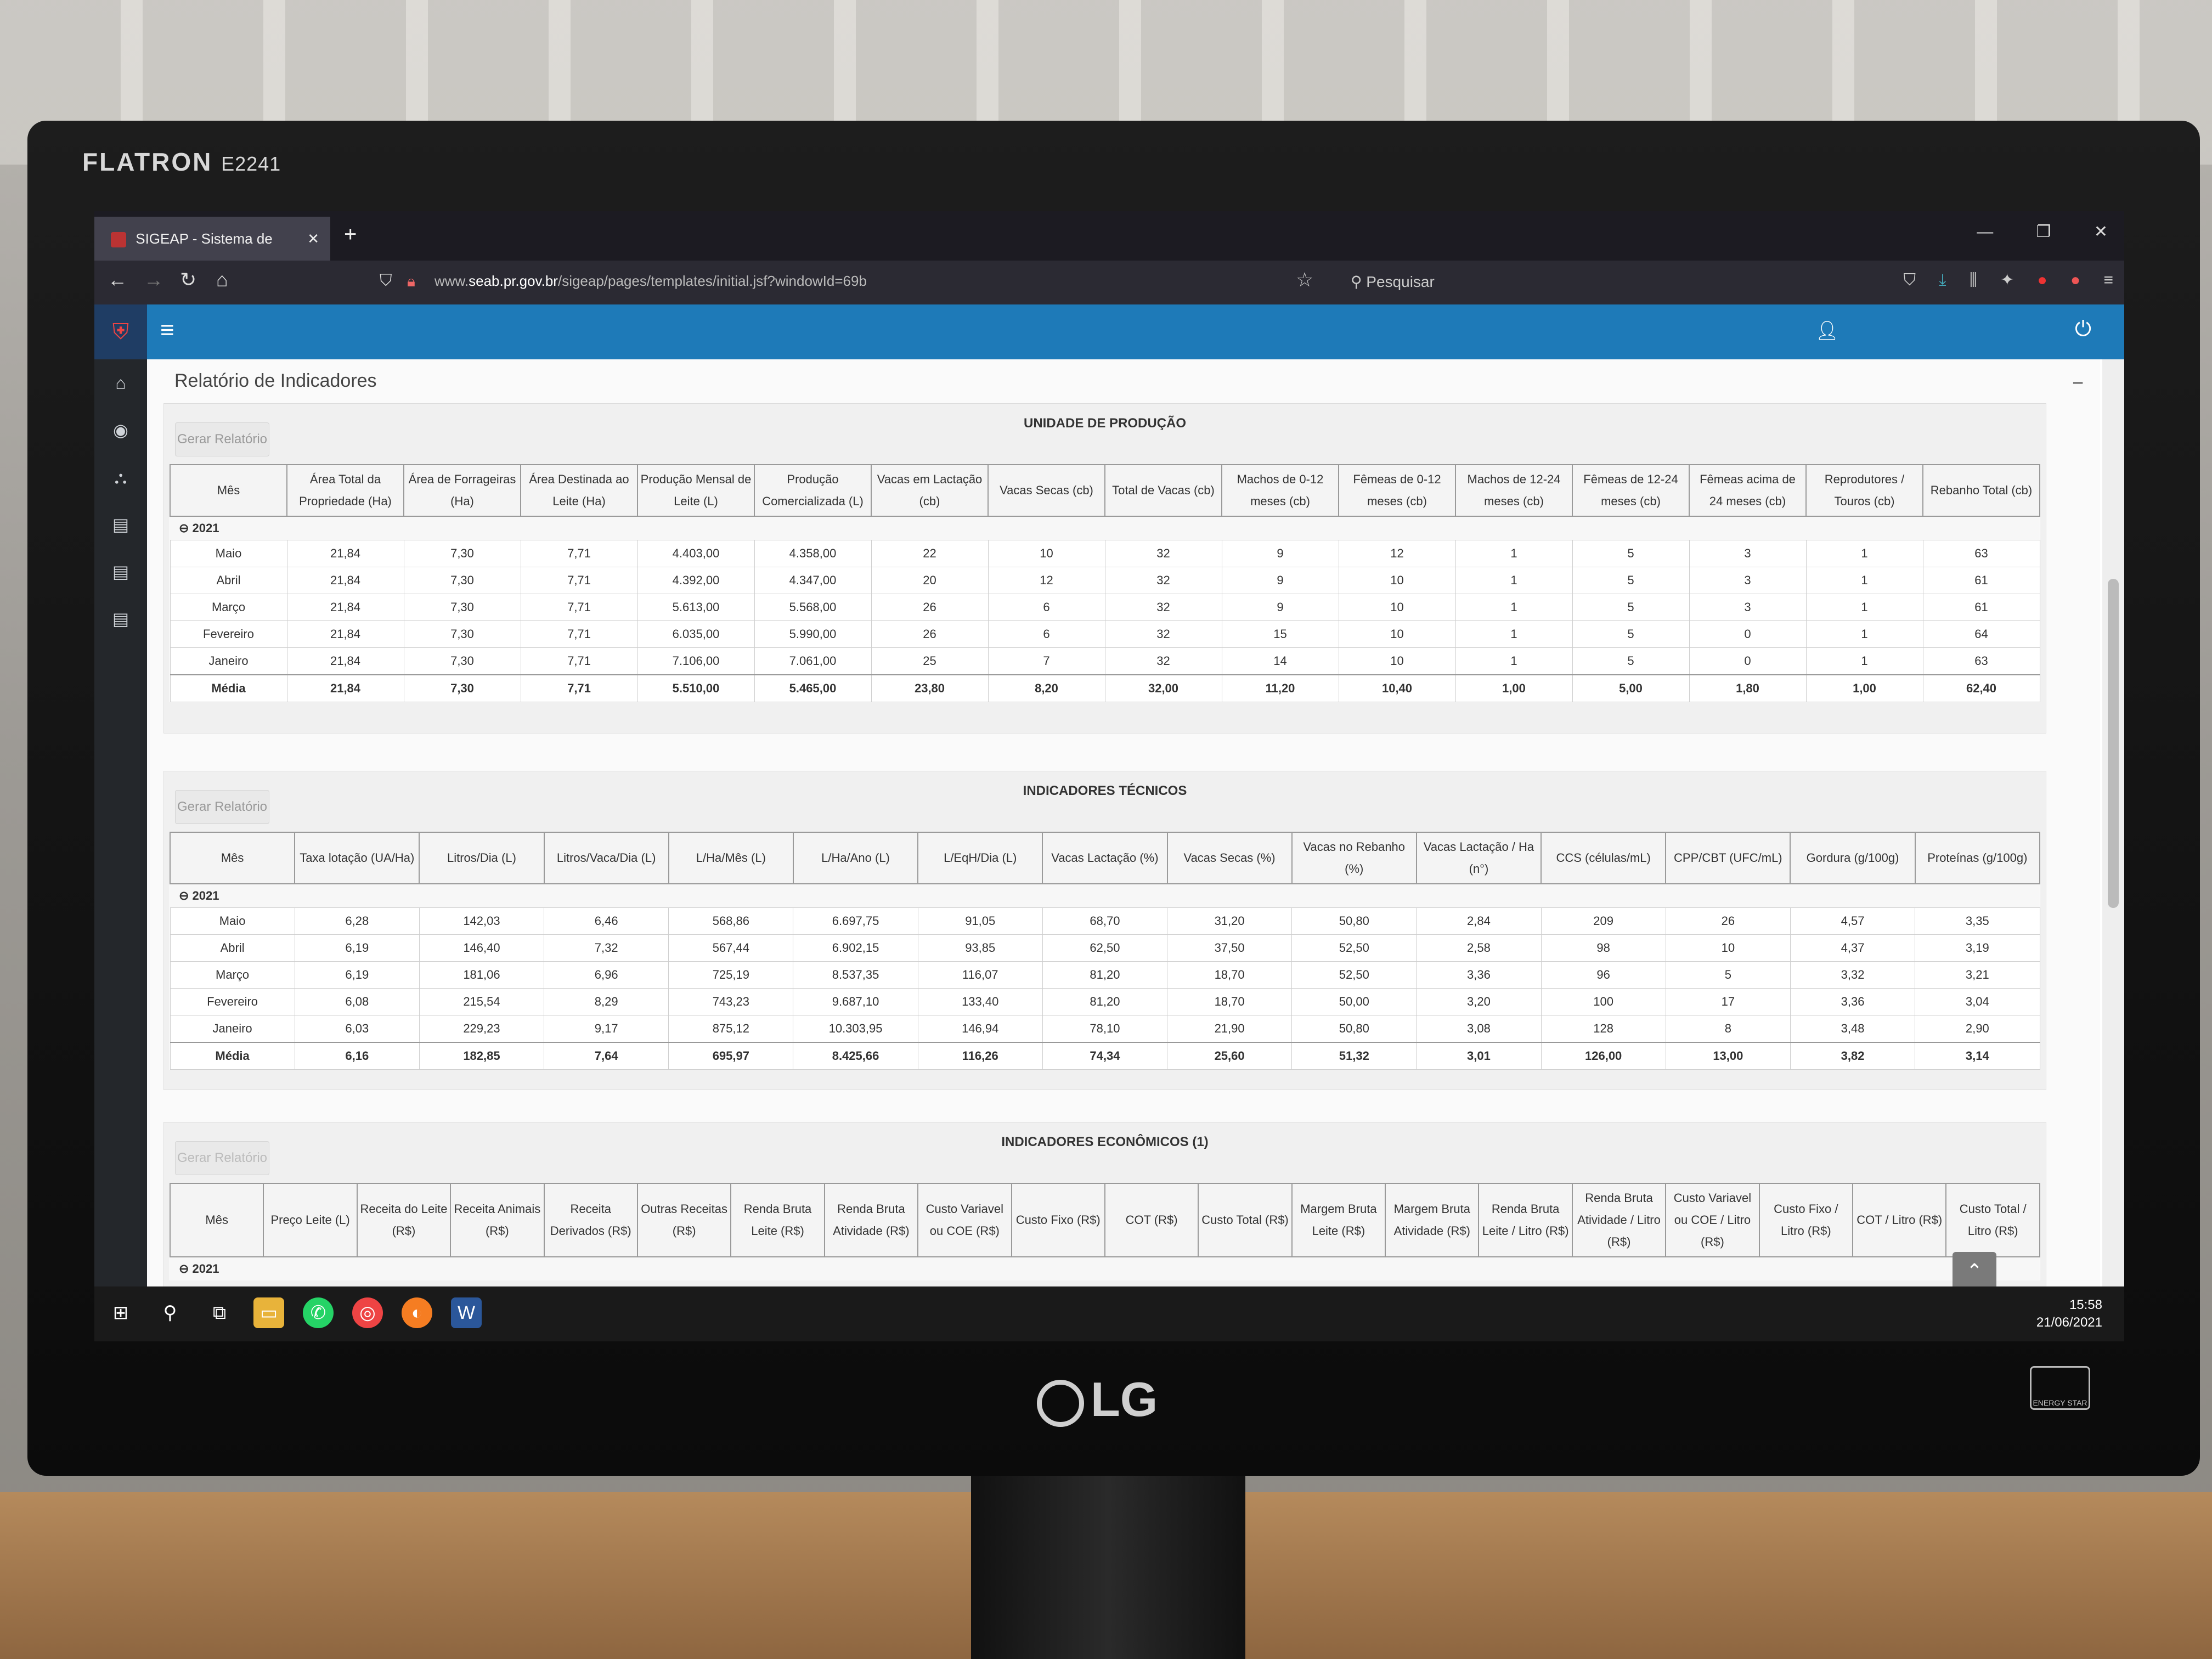 The height and width of the screenshot is (1659, 2212). I want to click on column-header: Machos de 12-24 meses (cb), so click(1514, 491).